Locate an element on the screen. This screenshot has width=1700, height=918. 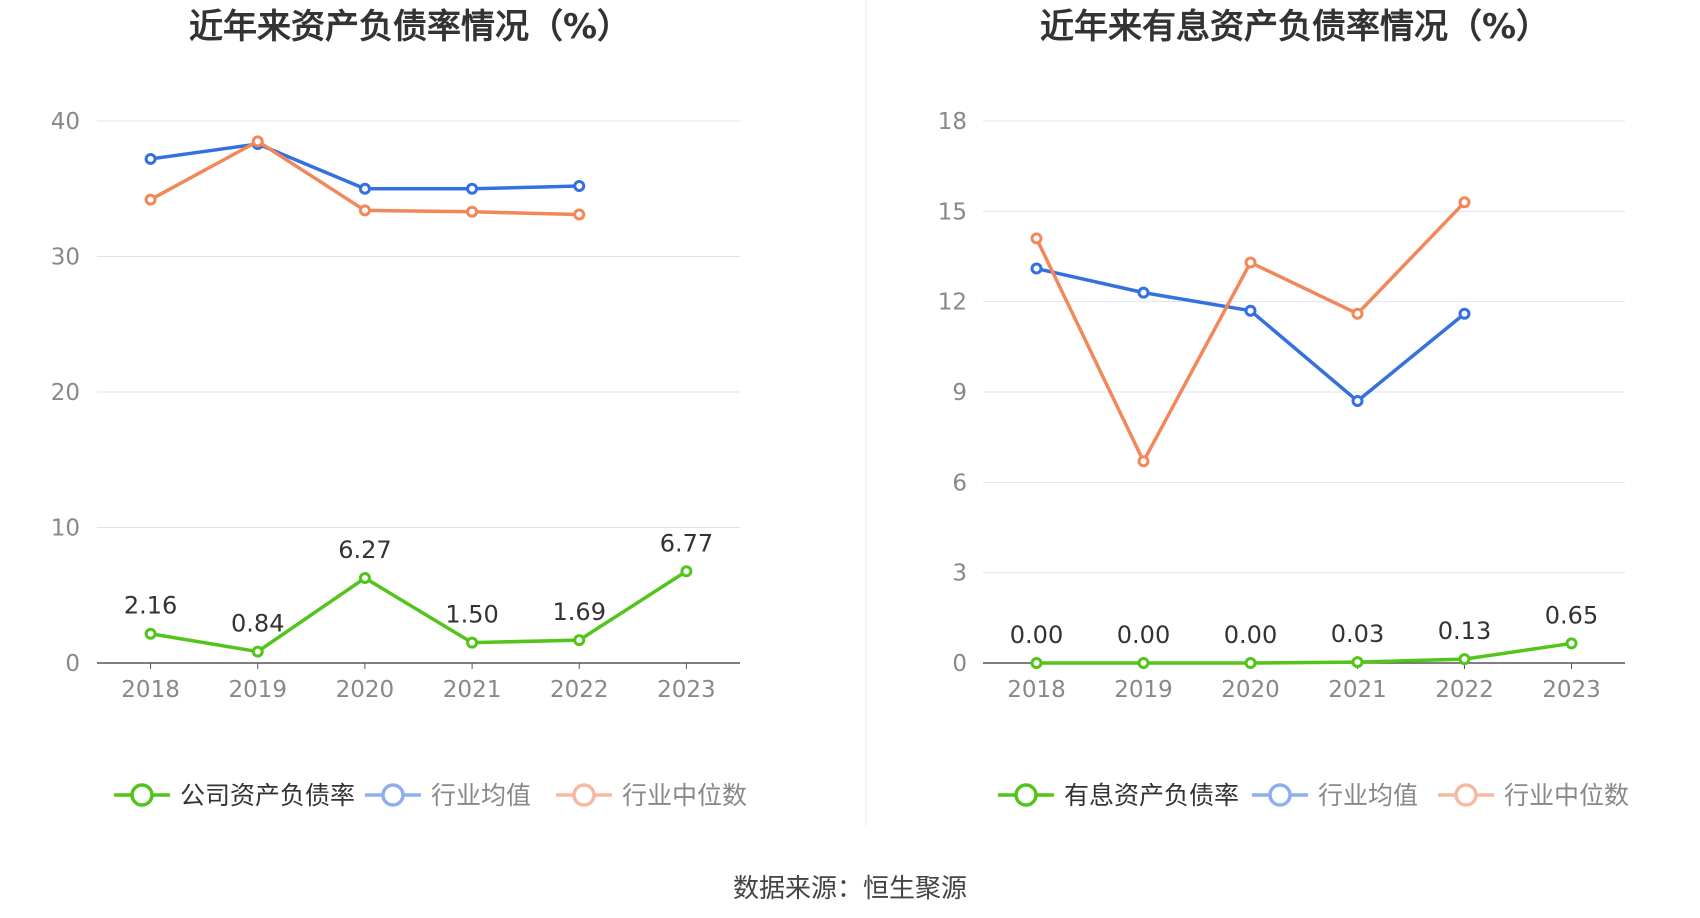
legend-label-company: 有息资产负债率 is located at coordinates (1151, 795).